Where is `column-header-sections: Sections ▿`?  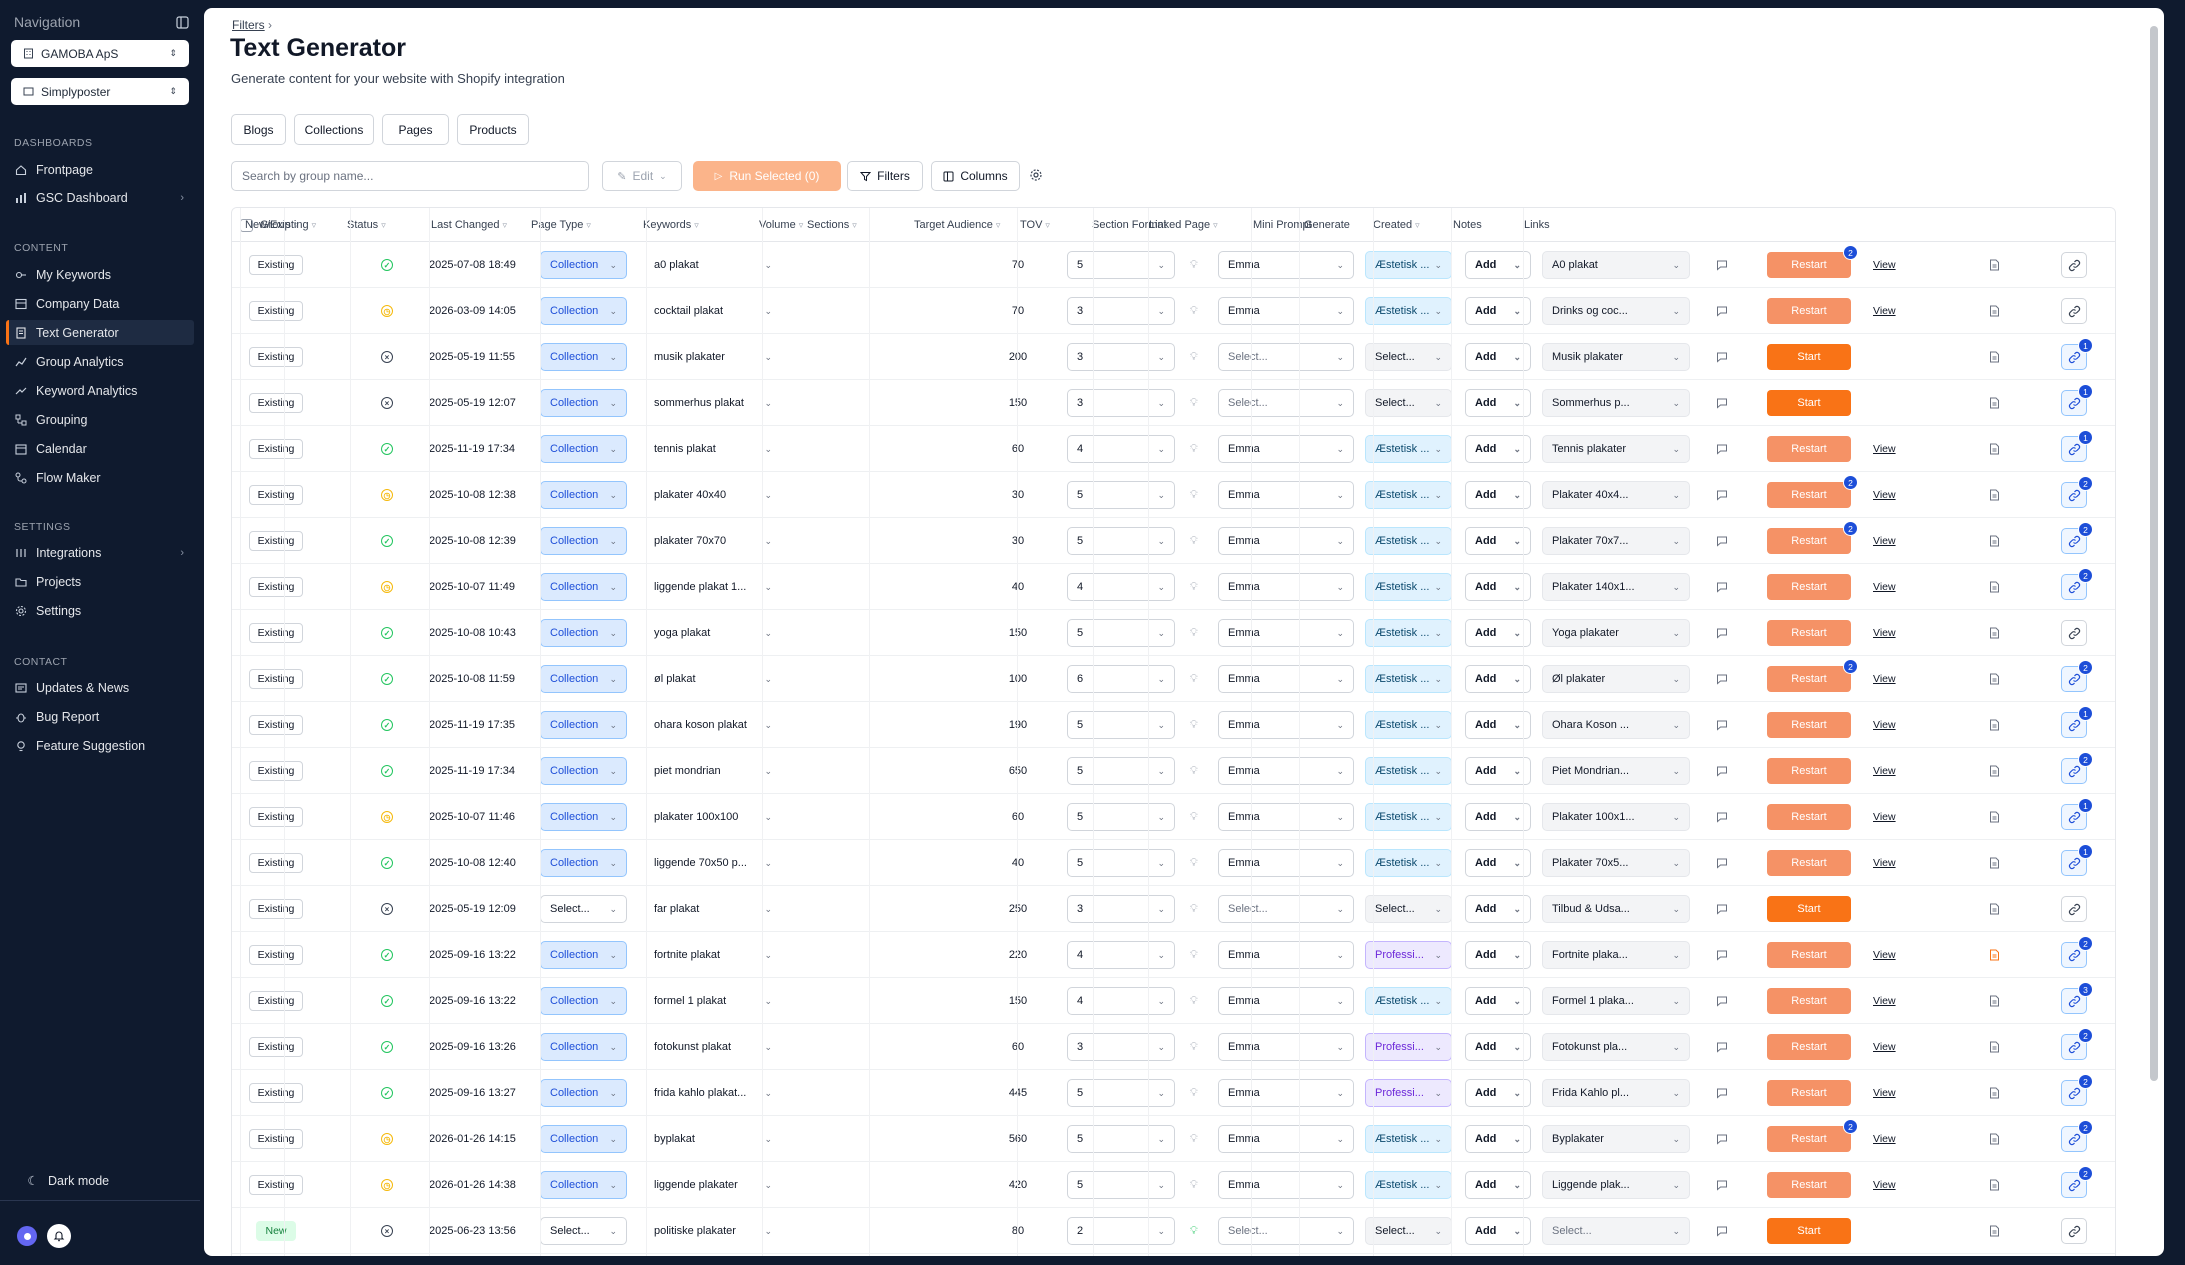 column-header-sections: Sections ▿ is located at coordinates (832, 225).